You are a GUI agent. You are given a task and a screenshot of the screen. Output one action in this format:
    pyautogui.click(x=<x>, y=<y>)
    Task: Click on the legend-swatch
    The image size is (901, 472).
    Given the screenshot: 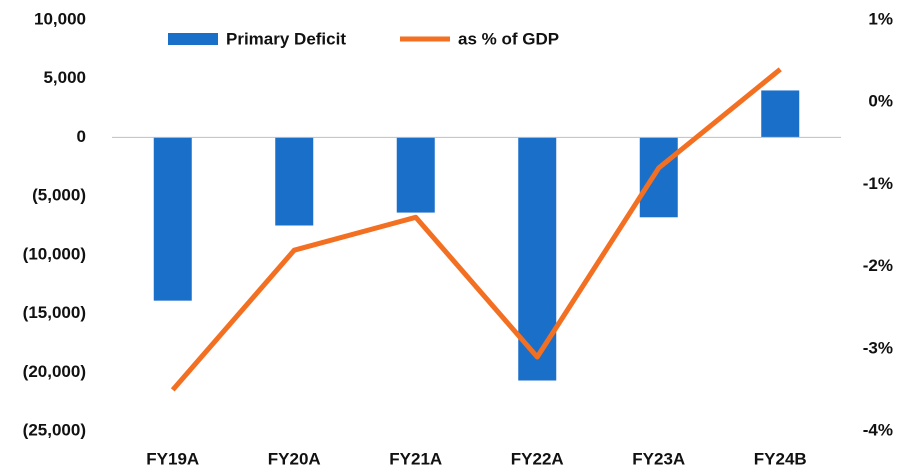 What is the action you would take?
    pyautogui.click(x=193, y=39)
    